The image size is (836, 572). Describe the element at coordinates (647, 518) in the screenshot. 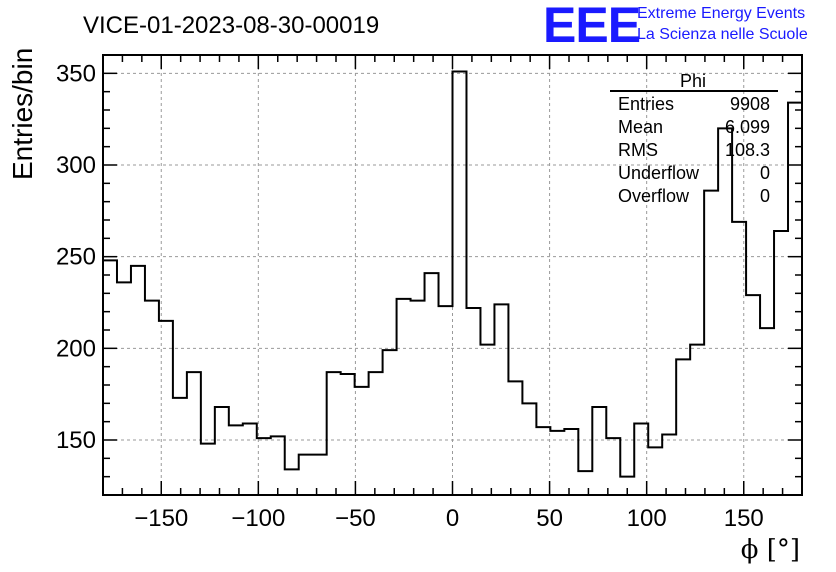

I see `x-tick-label: 100` at that location.